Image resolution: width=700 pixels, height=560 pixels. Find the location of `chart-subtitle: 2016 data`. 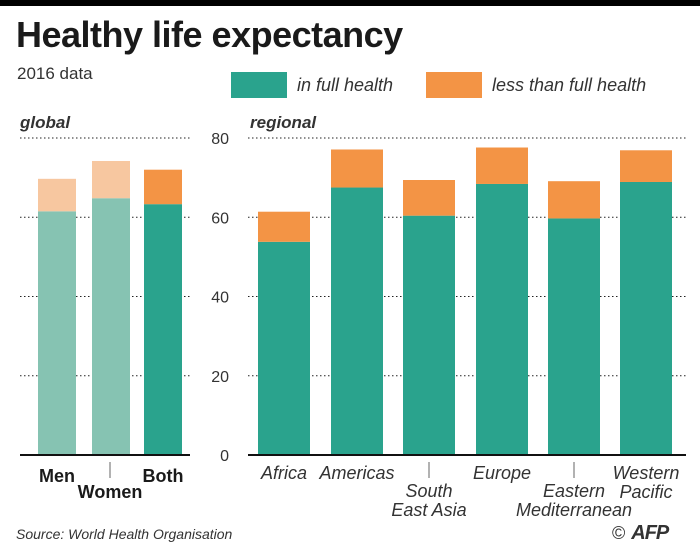

chart-subtitle: 2016 data is located at coordinates (55, 73).